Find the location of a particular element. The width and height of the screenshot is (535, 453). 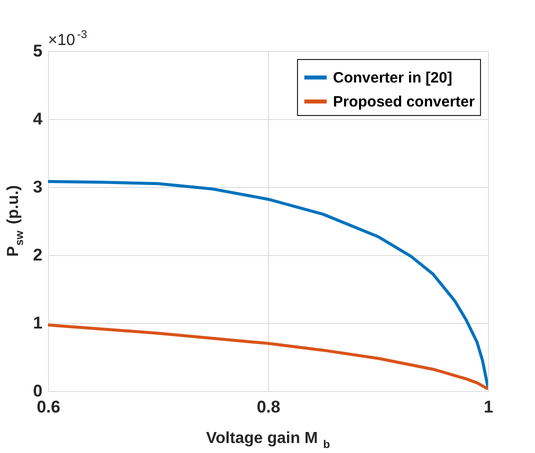

y-tick-label: 2 is located at coordinates (37, 255).